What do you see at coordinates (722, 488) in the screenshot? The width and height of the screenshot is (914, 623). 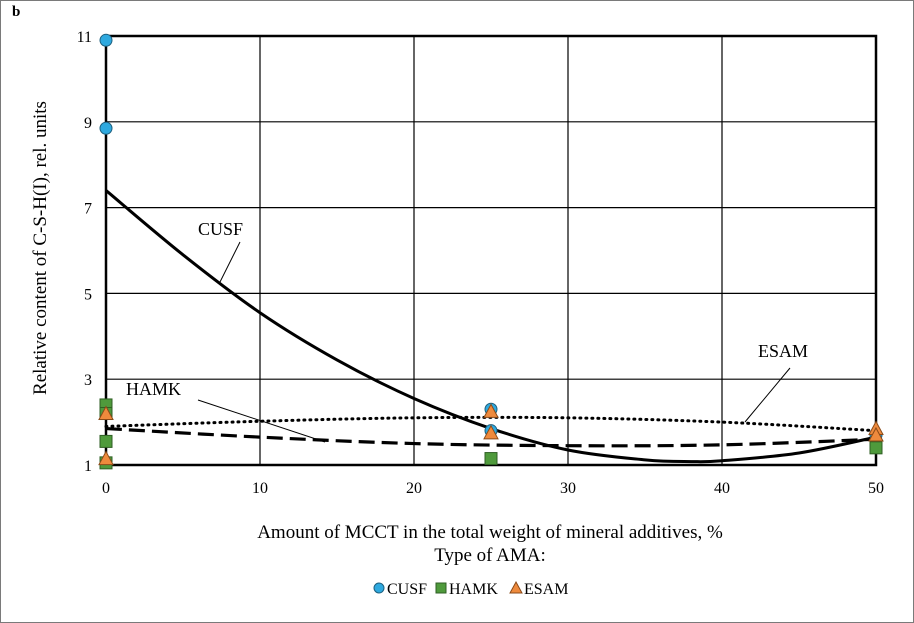 I see `x-tick-label: 40` at bounding box center [722, 488].